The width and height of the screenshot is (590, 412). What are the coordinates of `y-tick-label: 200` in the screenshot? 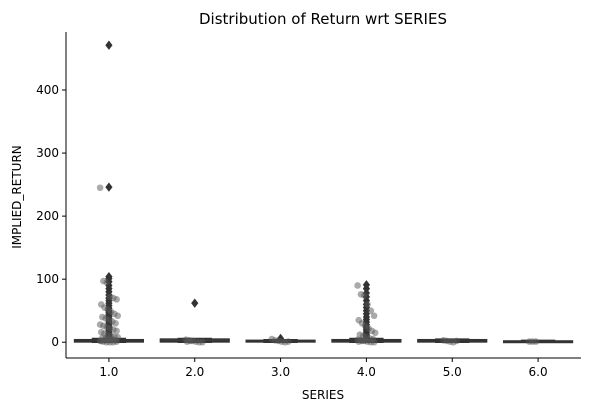 It's located at (47, 216).